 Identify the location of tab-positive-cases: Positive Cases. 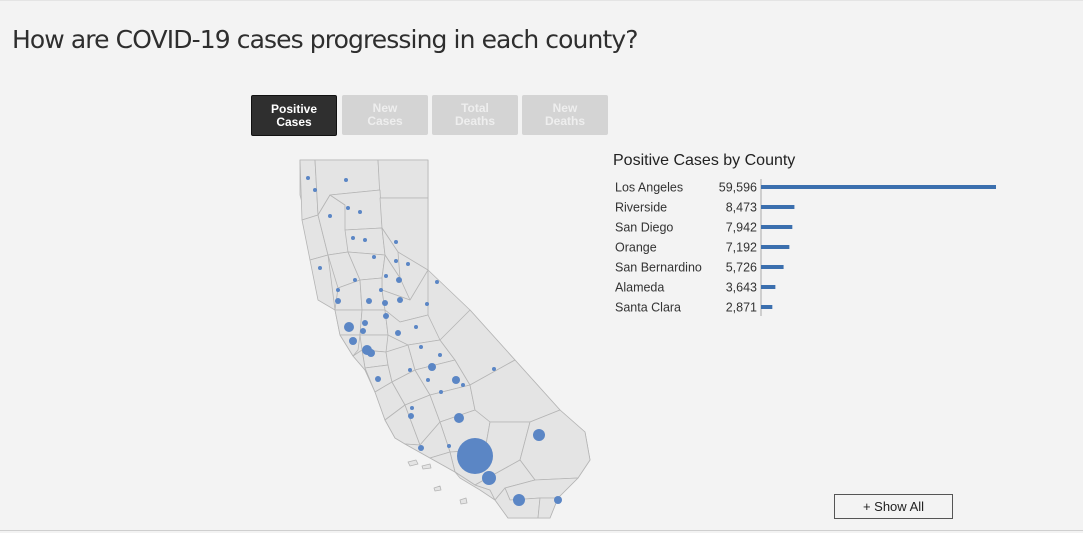
(294, 115).